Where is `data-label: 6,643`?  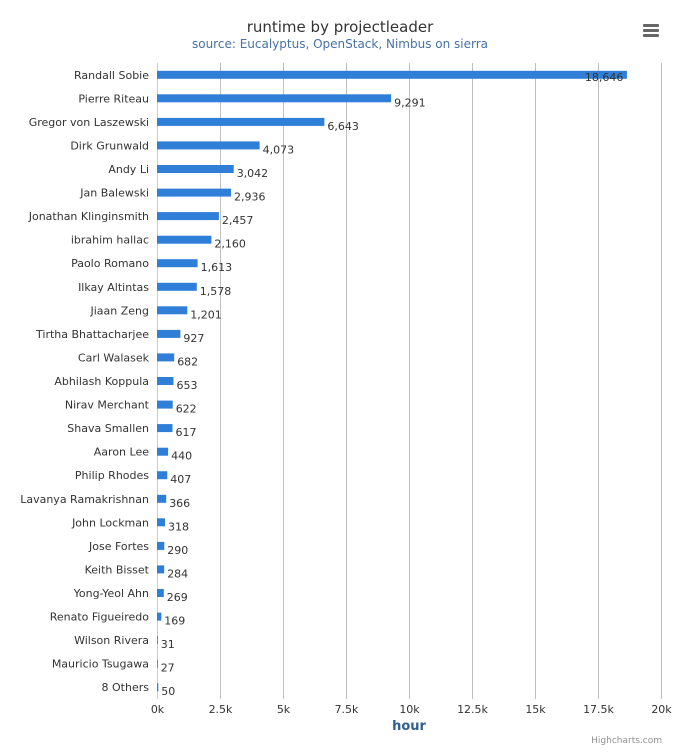
data-label: 6,643 is located at coordinates (343, 126).